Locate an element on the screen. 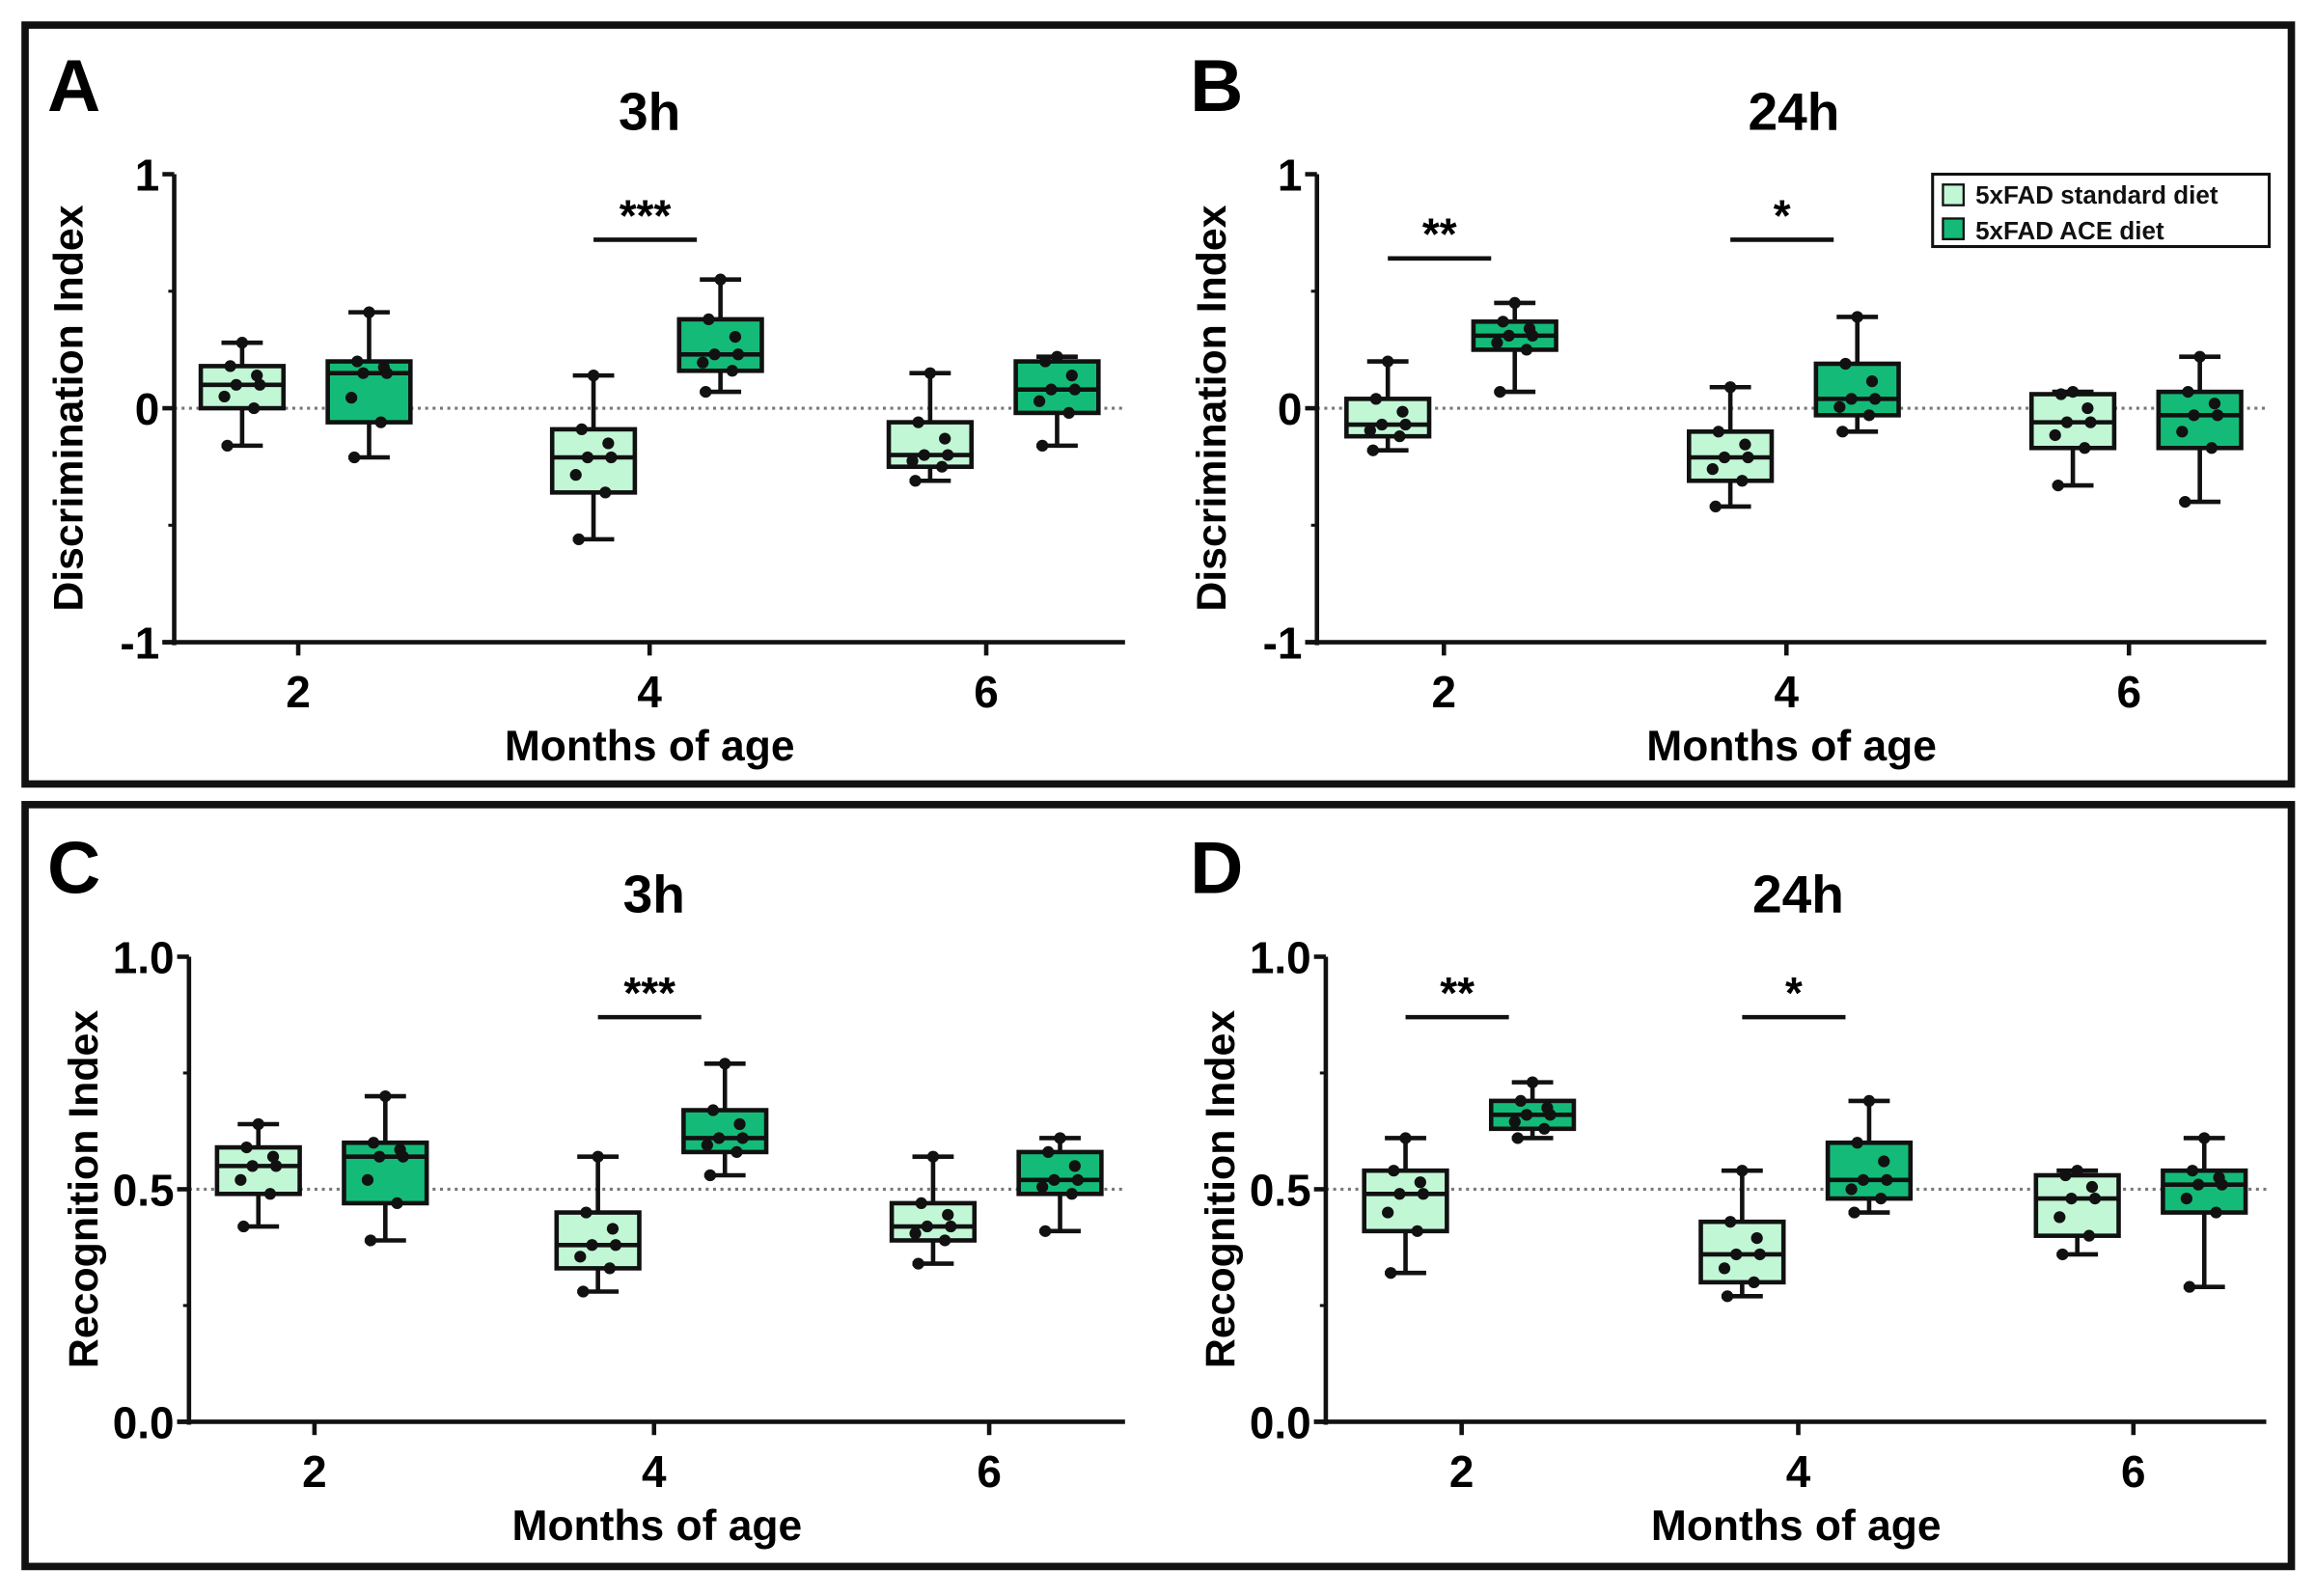 This screenshot has width=2315, height=1596. significance-label: * is located at coordinates (1782, 215).